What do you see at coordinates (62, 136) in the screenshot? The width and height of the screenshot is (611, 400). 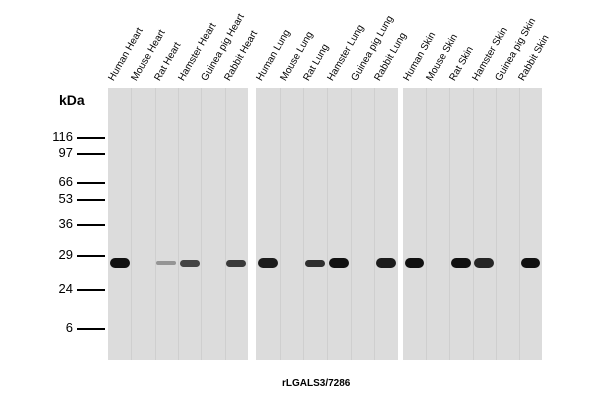 I see `mw-marker-label: 116` at bounding box center [62, 136].